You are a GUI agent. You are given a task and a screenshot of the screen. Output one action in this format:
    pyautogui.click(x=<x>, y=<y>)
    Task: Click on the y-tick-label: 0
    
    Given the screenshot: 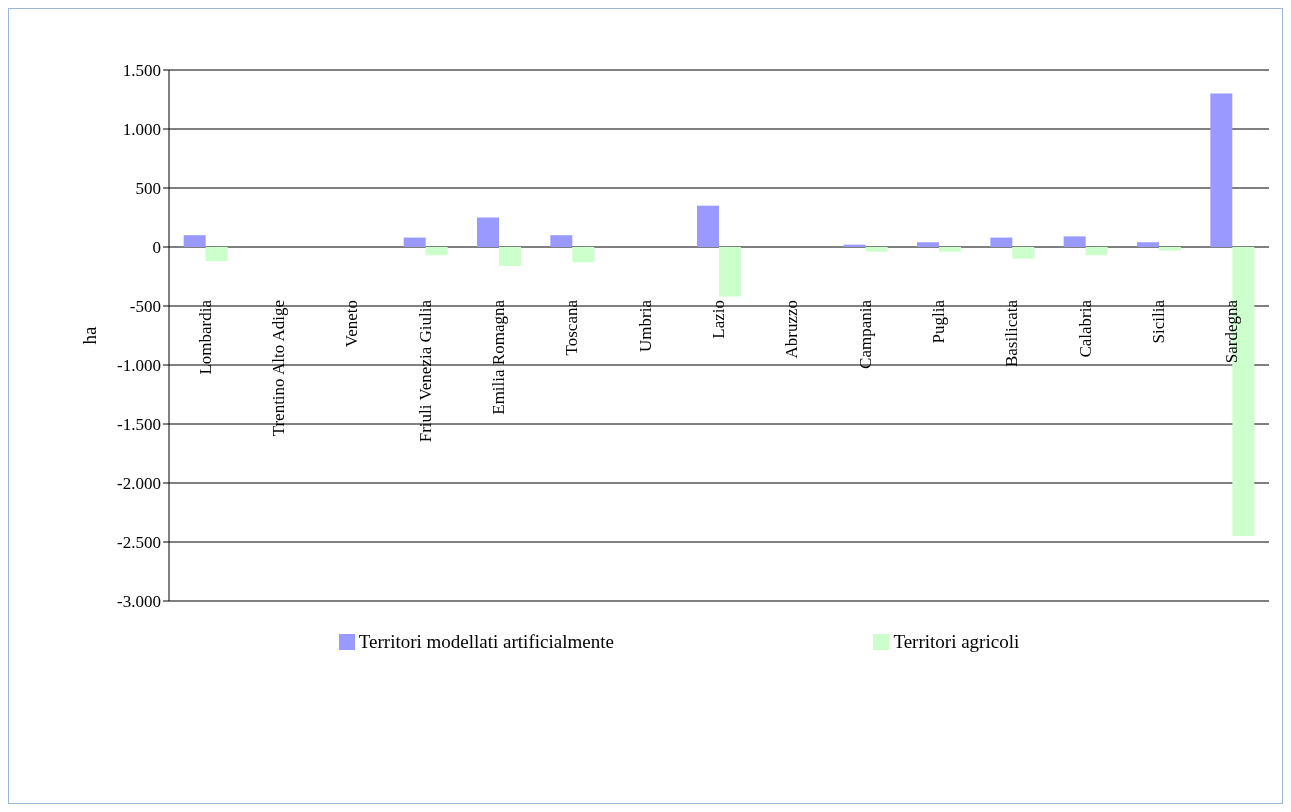 What is the action you would take?
    pyautogui.click(x=156, y=248)
    